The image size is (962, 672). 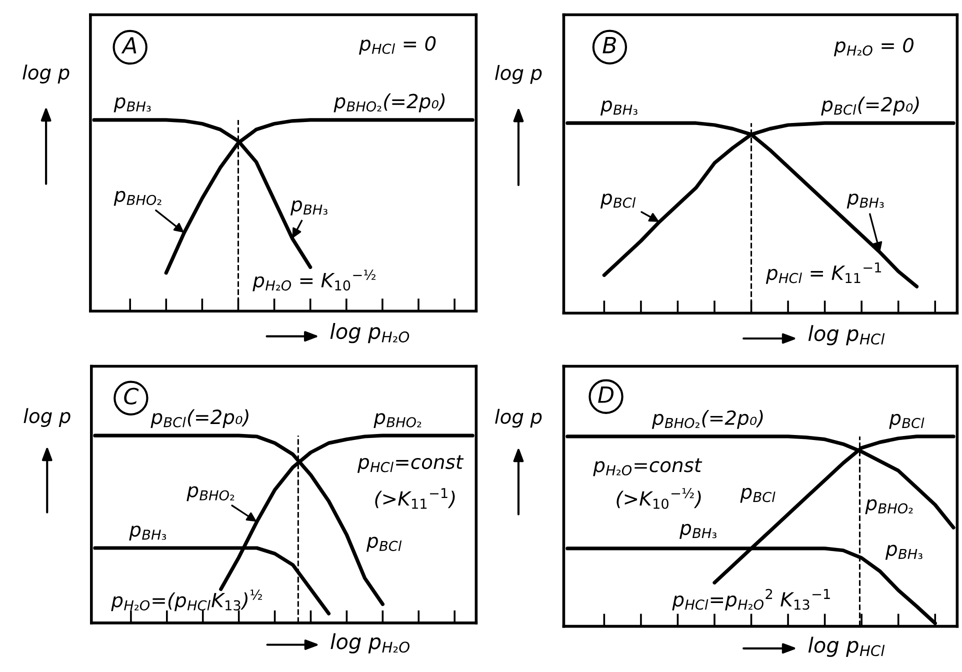 What do you see at coordinates (606, 394) in the screenshot?
I see `chart-title: D` at bounding box center [606, 394].